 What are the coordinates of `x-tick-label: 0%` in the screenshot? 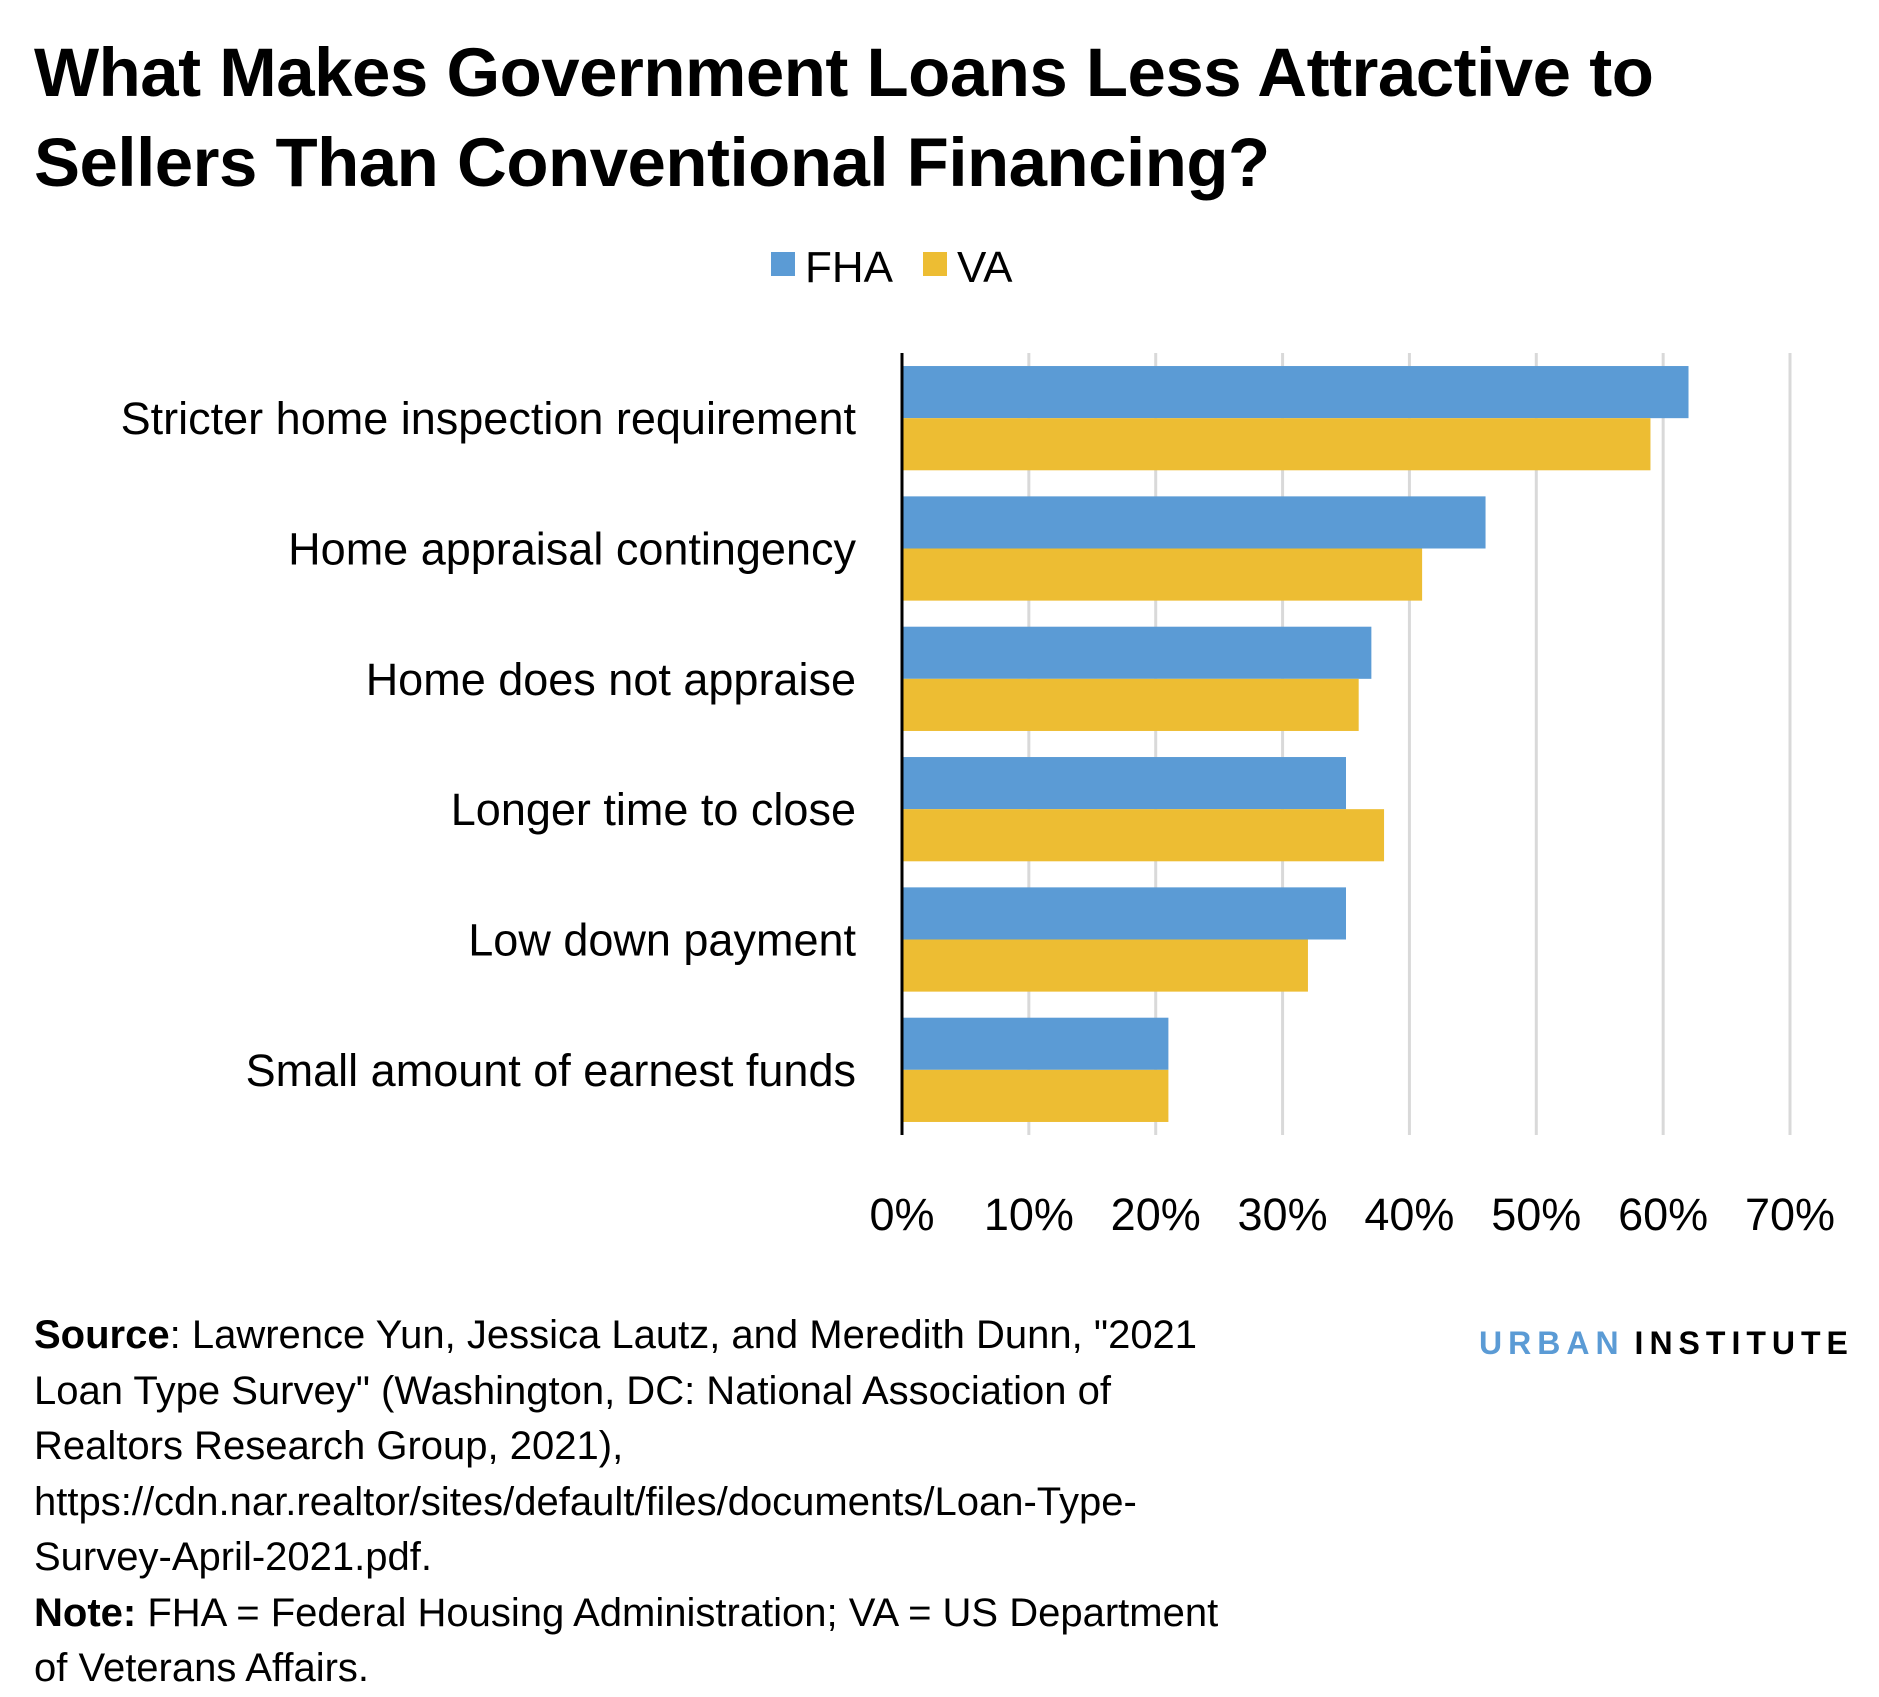 It's located at (901, 1214).